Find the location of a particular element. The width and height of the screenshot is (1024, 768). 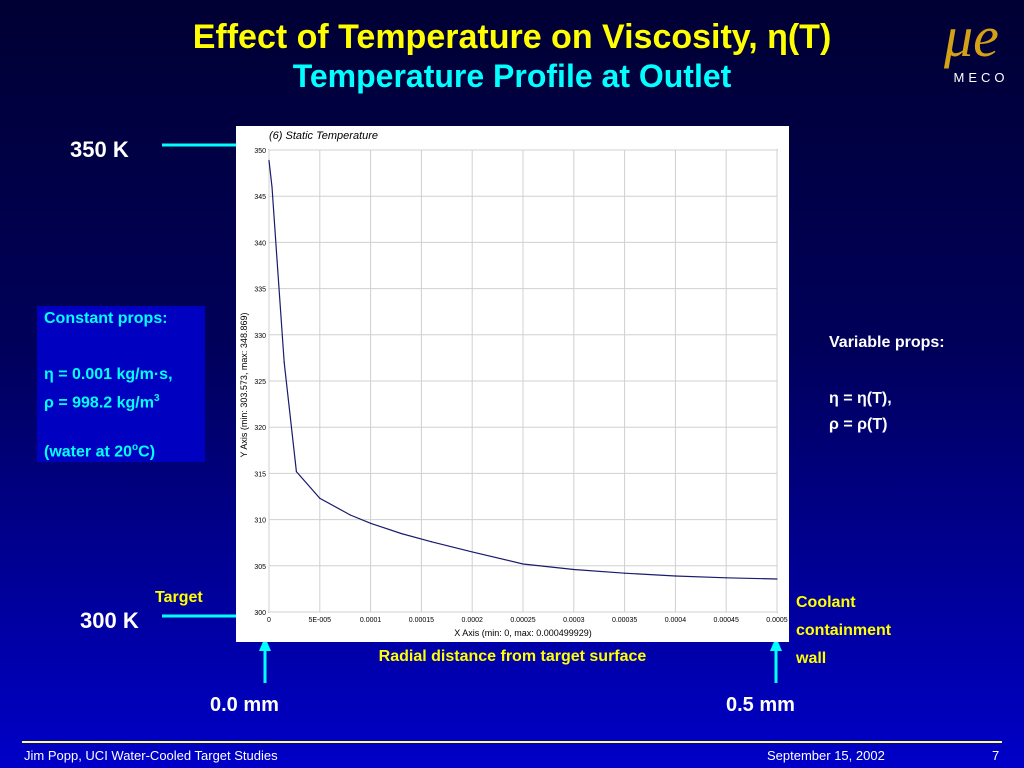

constant-props-rho-sup: 3 is located at coordinates (156, 398).